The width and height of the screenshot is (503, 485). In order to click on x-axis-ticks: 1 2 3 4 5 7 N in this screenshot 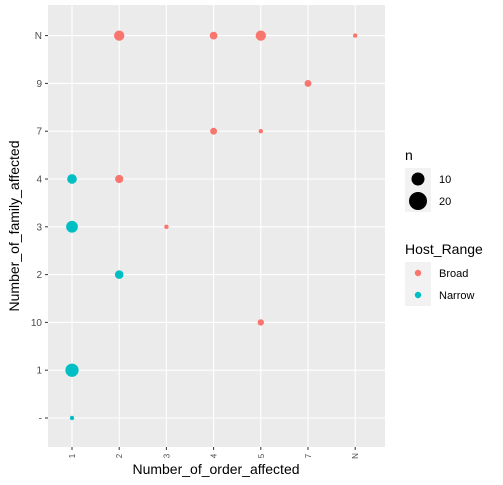, I will do `click(214, 453)`.